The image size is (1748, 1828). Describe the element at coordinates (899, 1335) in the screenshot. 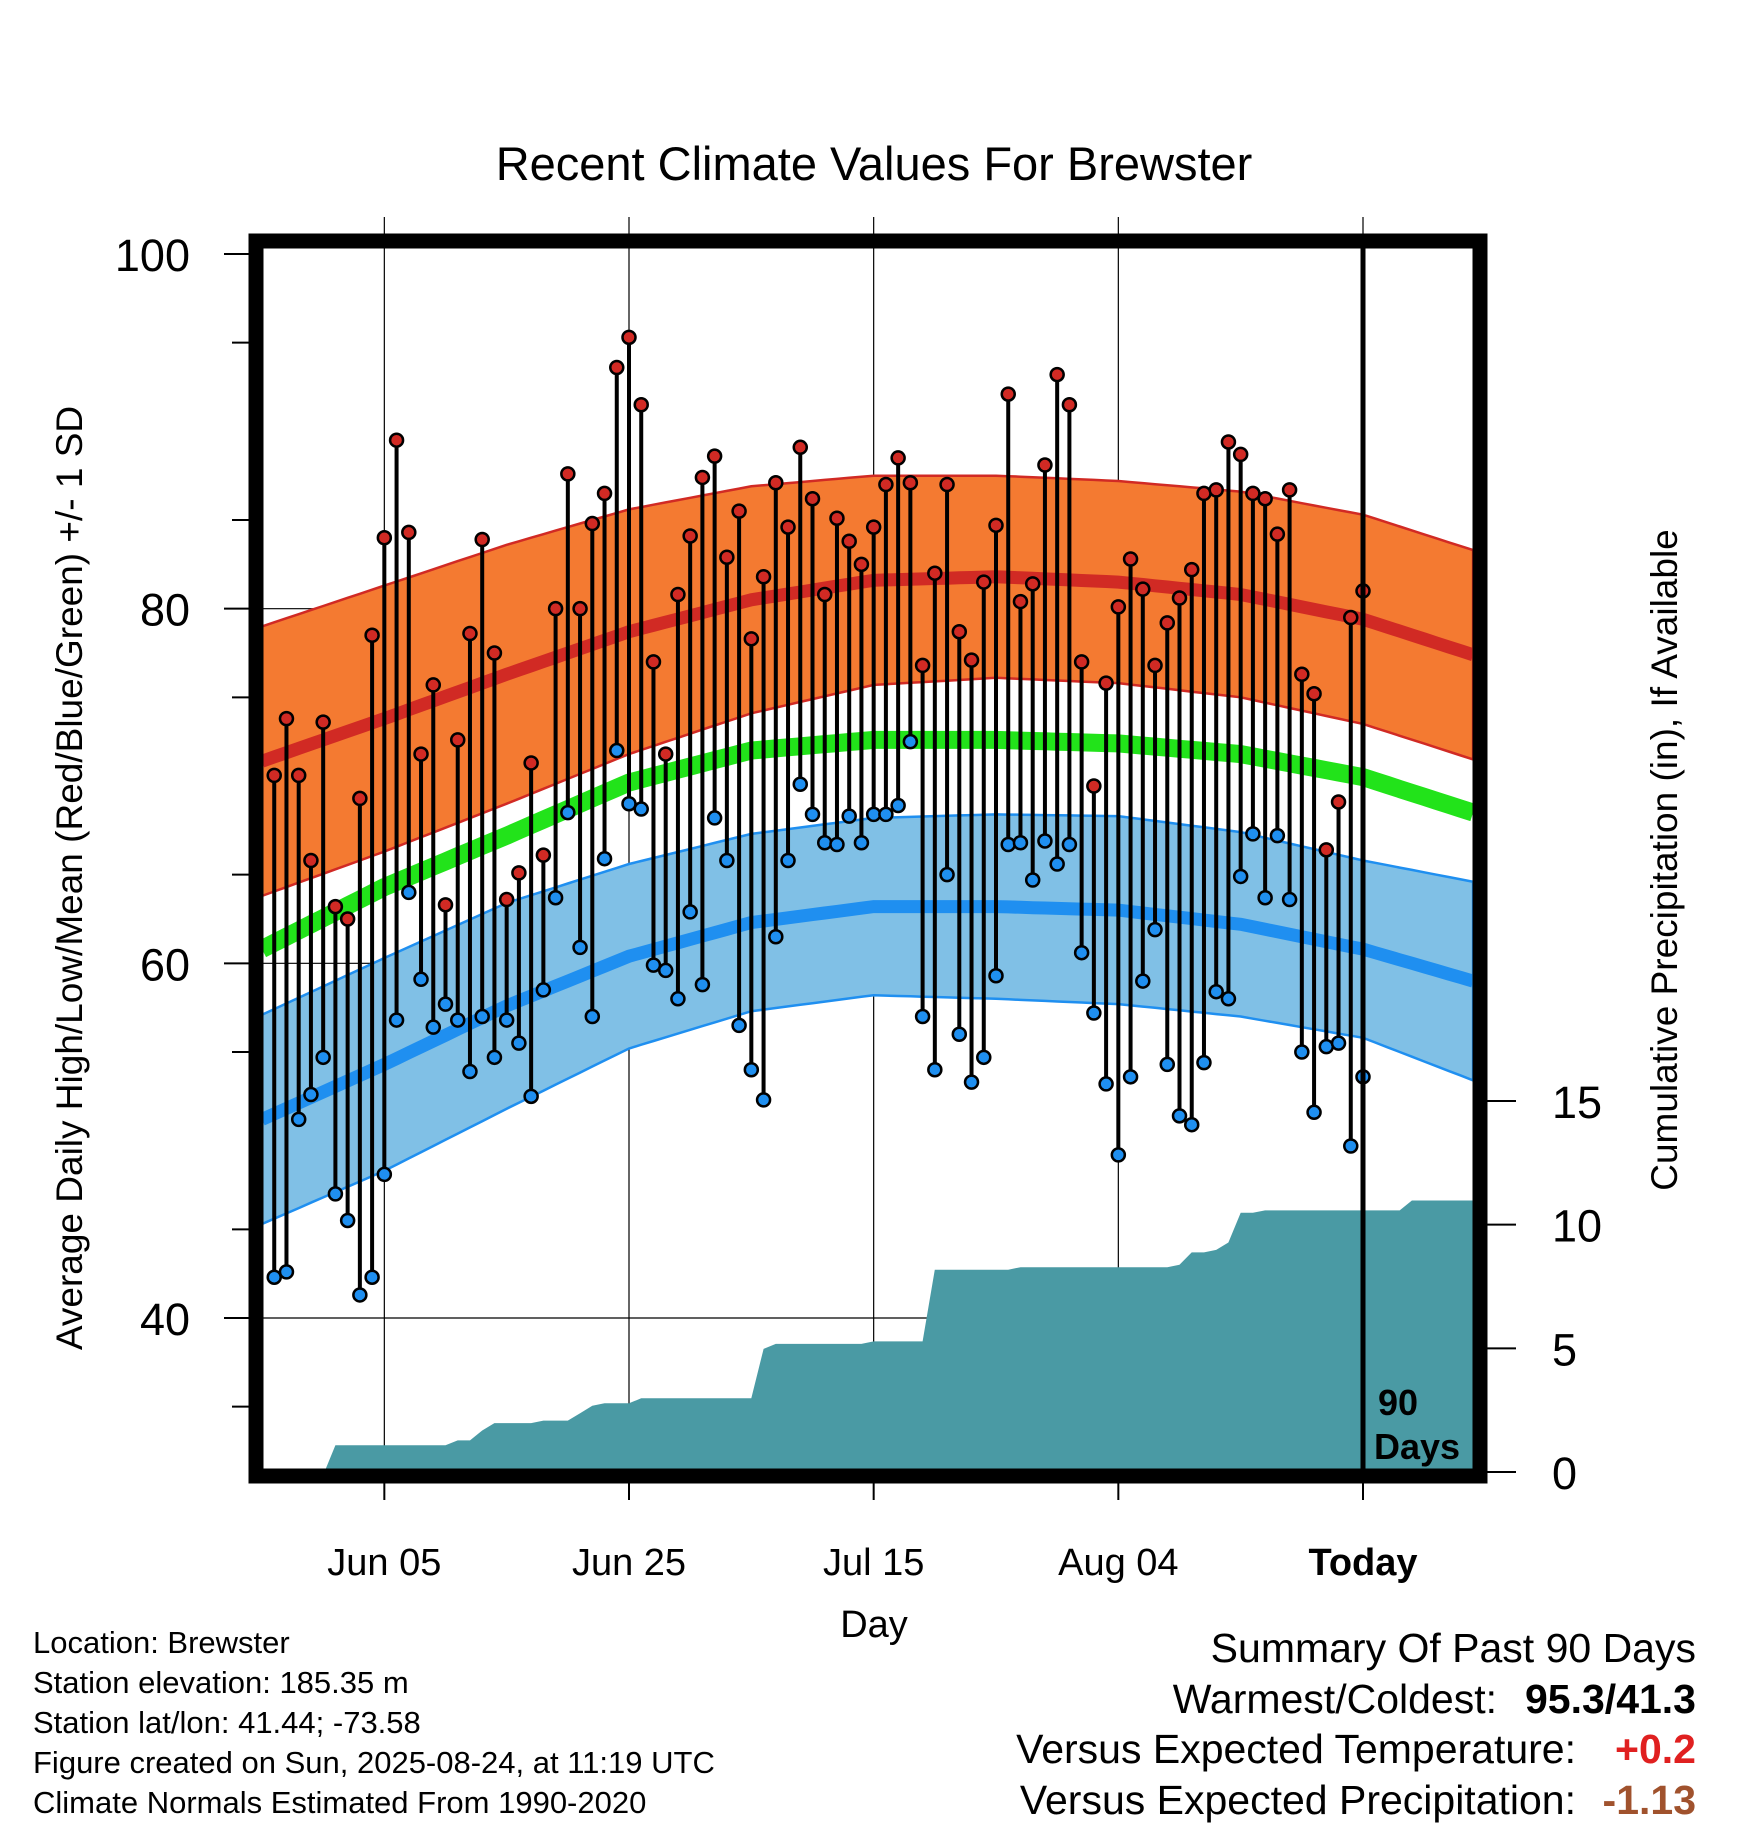

I see `precip-area` at that location.